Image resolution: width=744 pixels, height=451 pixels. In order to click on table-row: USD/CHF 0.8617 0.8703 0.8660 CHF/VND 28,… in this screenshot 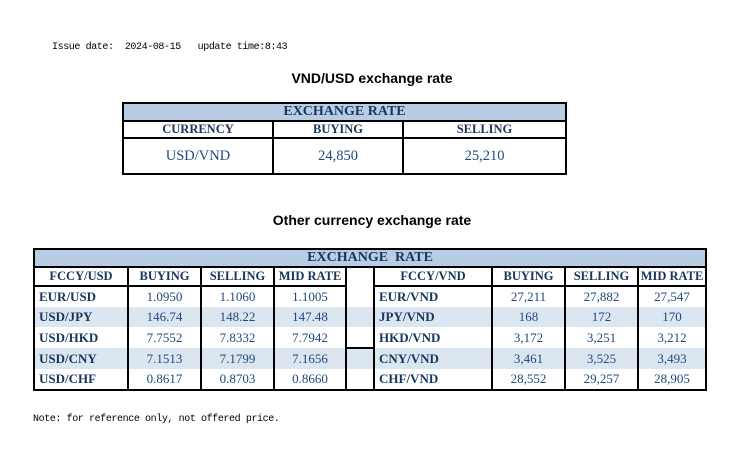, I will do `click(370, 380)`.